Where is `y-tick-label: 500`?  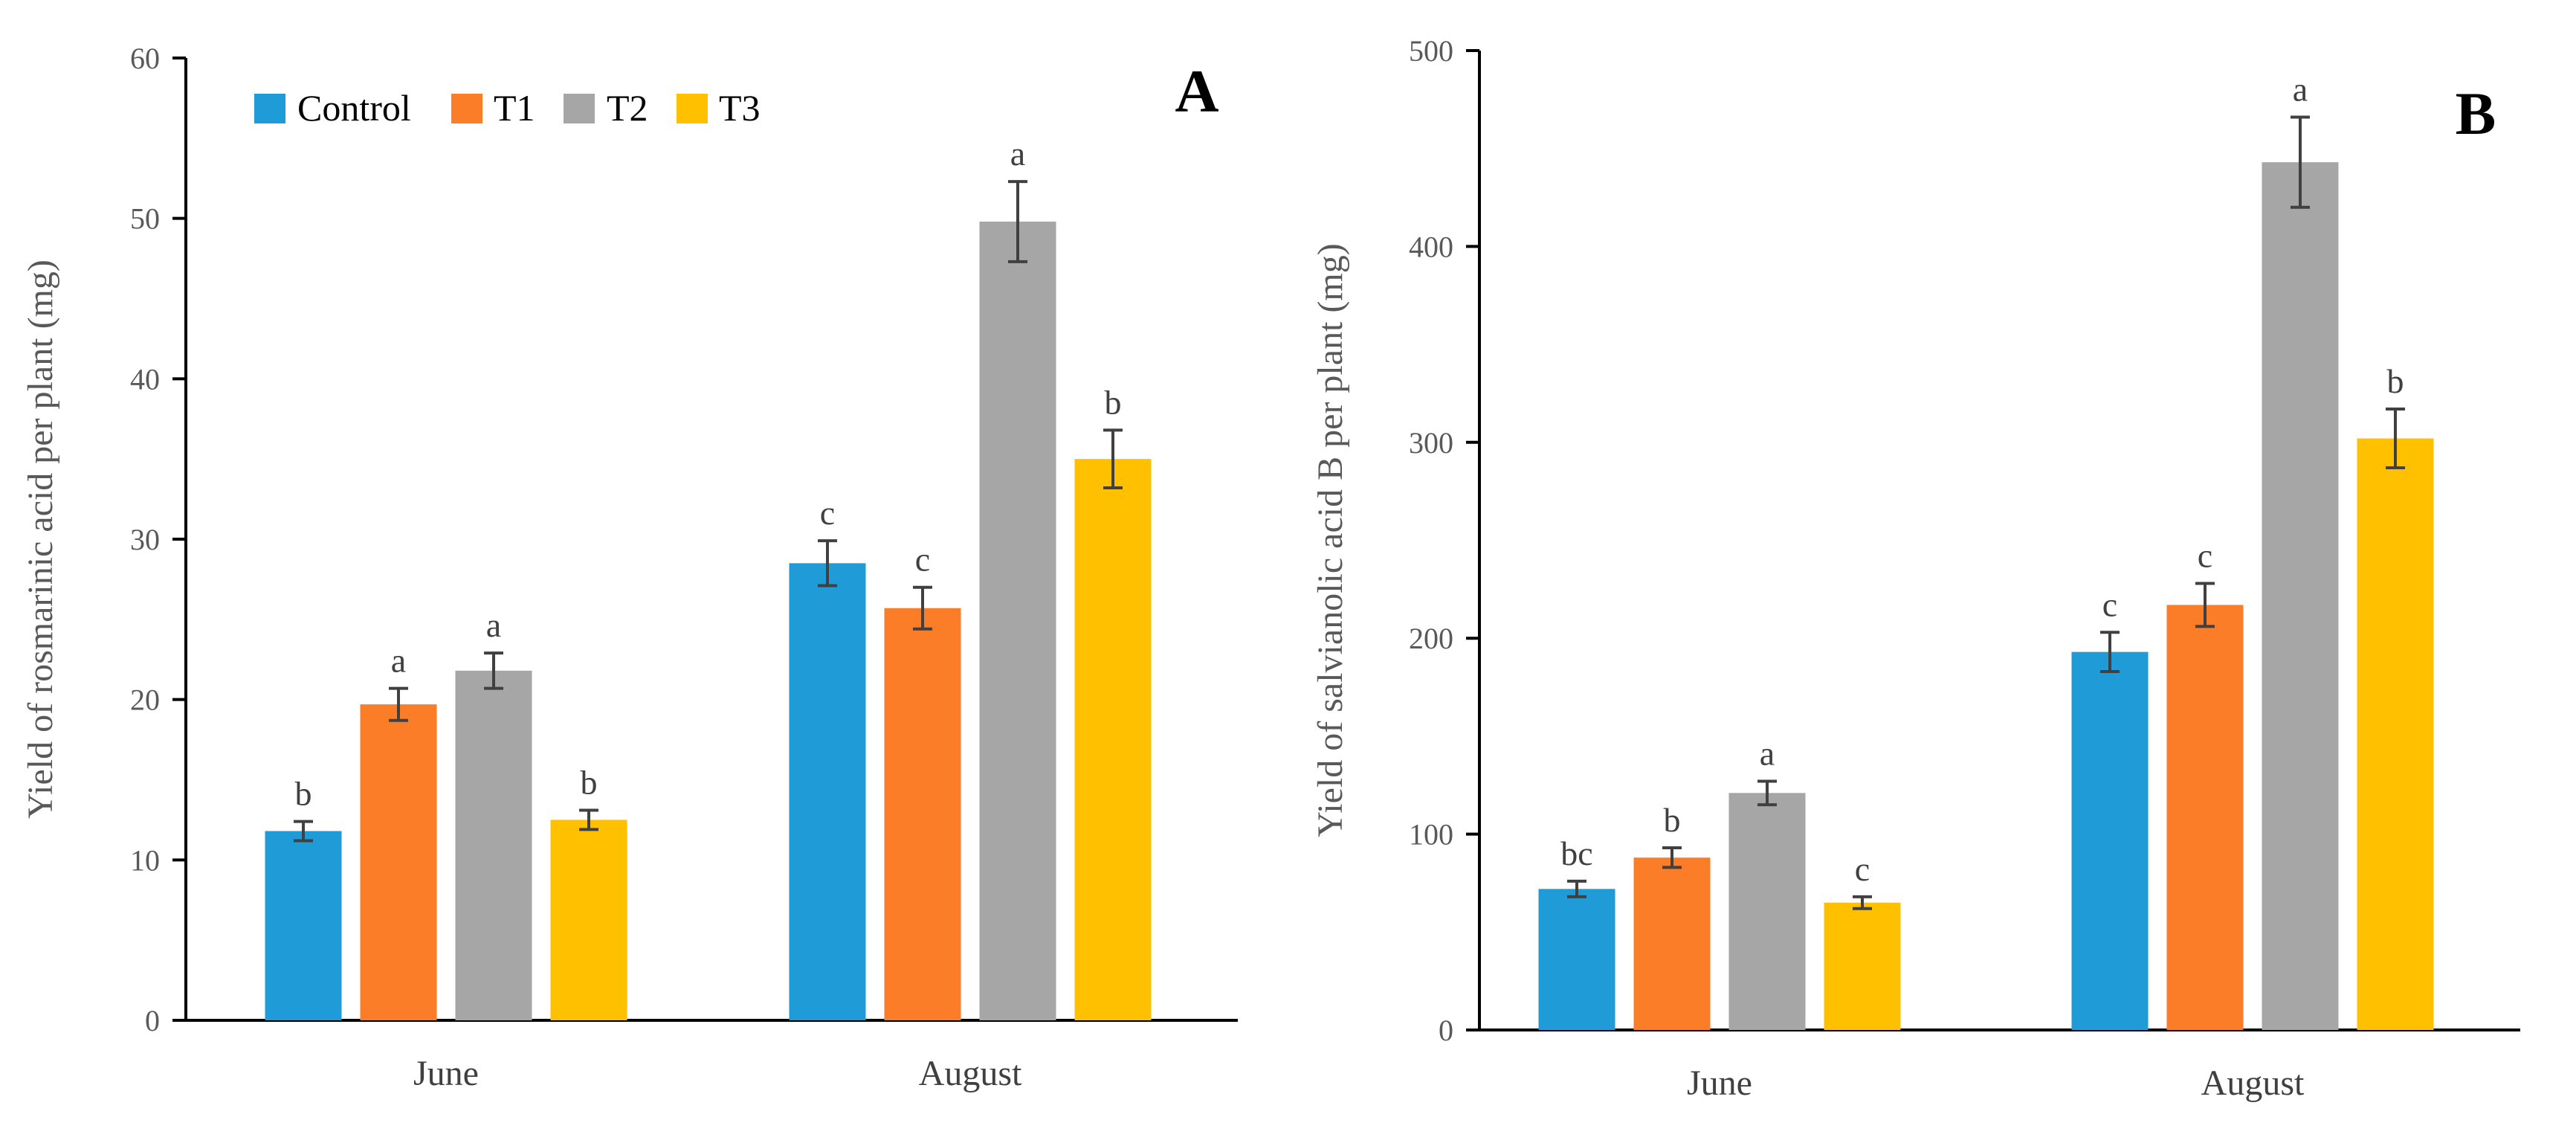 y-tick-label: 500 is located at coordinates (1431, 51).